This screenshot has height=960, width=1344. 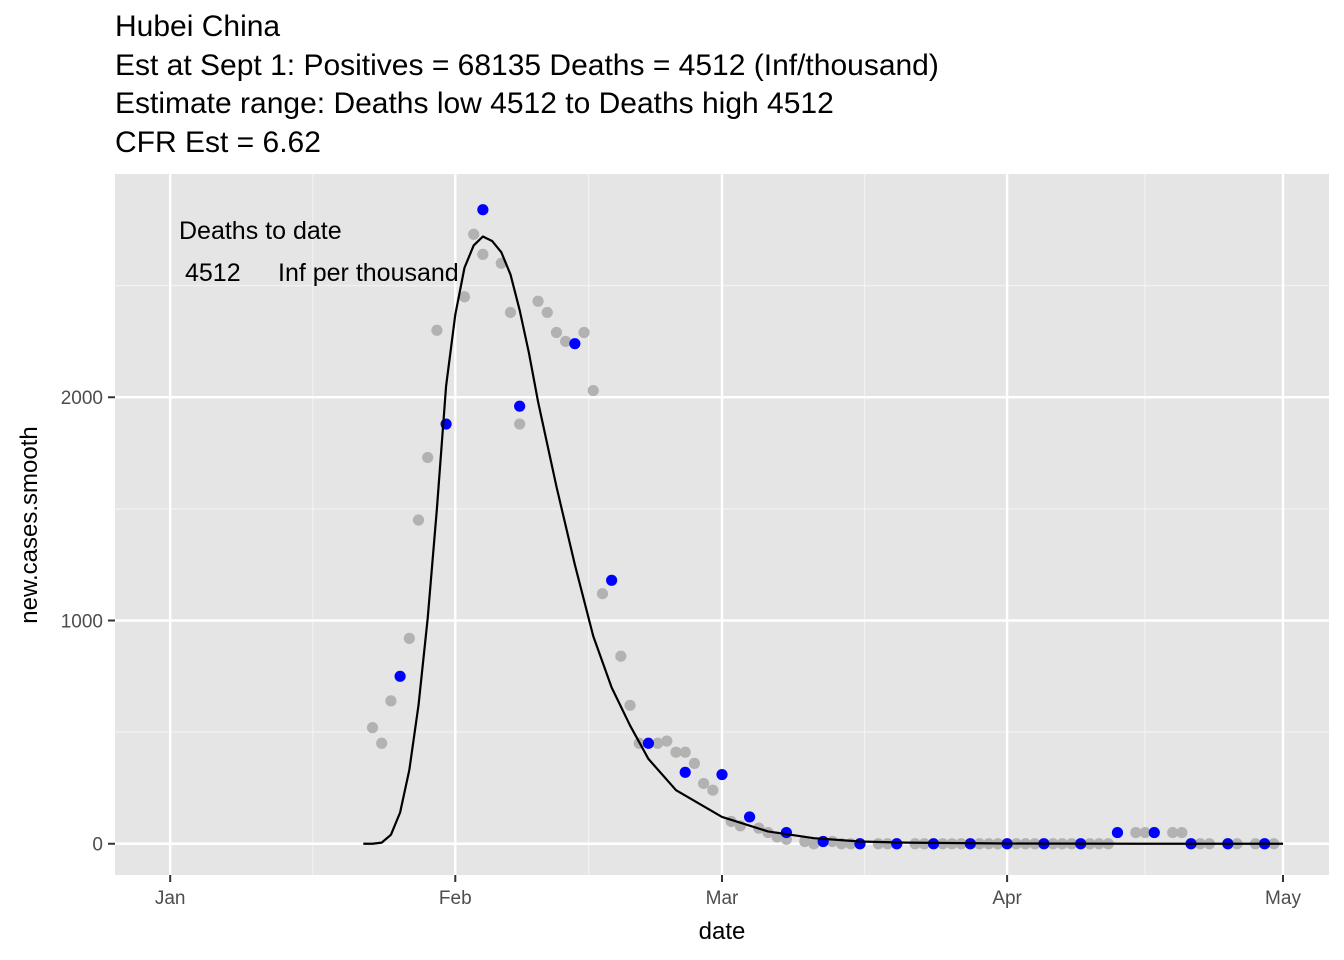 I want to click on y-tick-label: 1000, so click(x=82, y=621).